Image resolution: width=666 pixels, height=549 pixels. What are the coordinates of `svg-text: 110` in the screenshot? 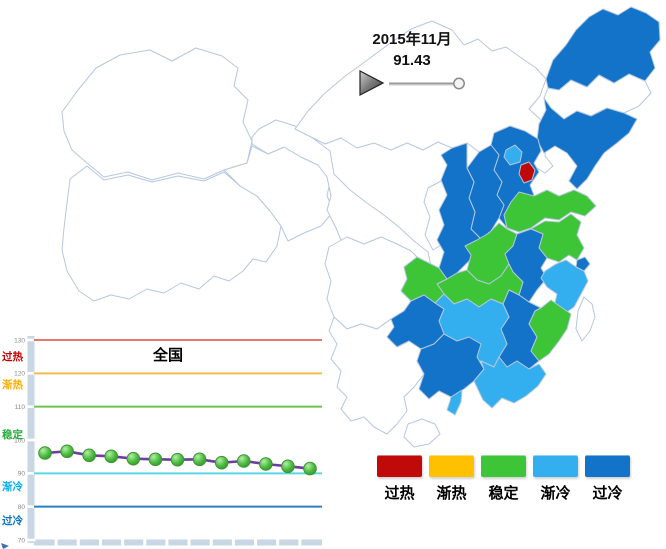 It's located at (20, 407).